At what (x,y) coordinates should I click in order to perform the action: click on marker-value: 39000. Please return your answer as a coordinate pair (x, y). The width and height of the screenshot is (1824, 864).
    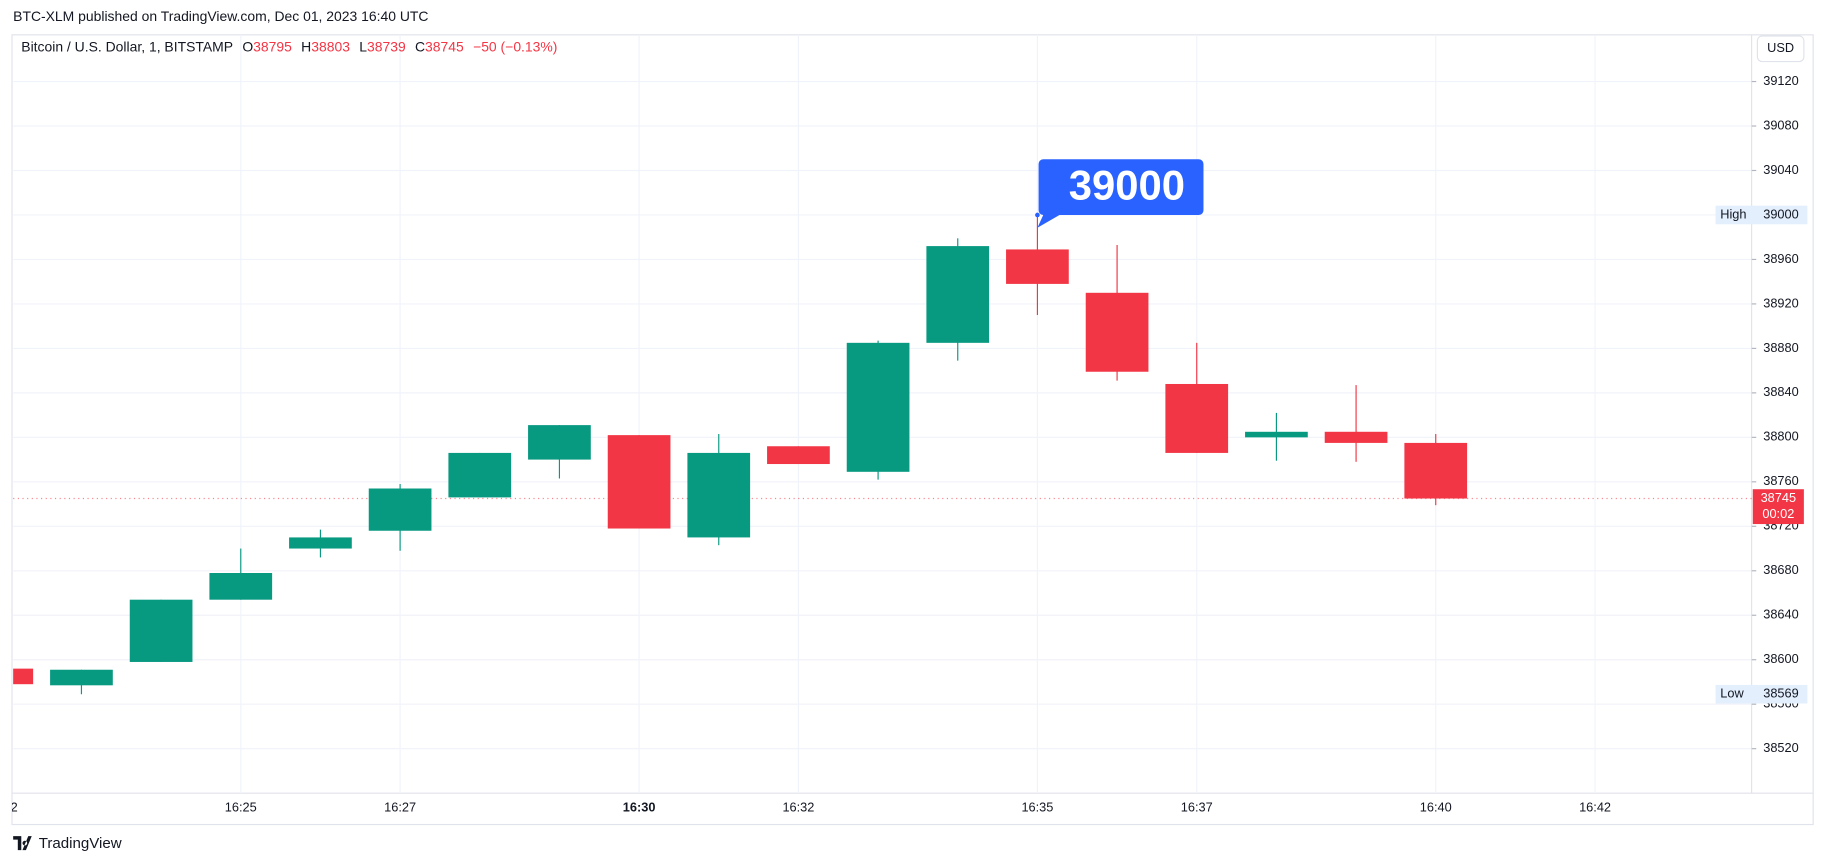
    Looking at the image, I should click on (1781, 213).